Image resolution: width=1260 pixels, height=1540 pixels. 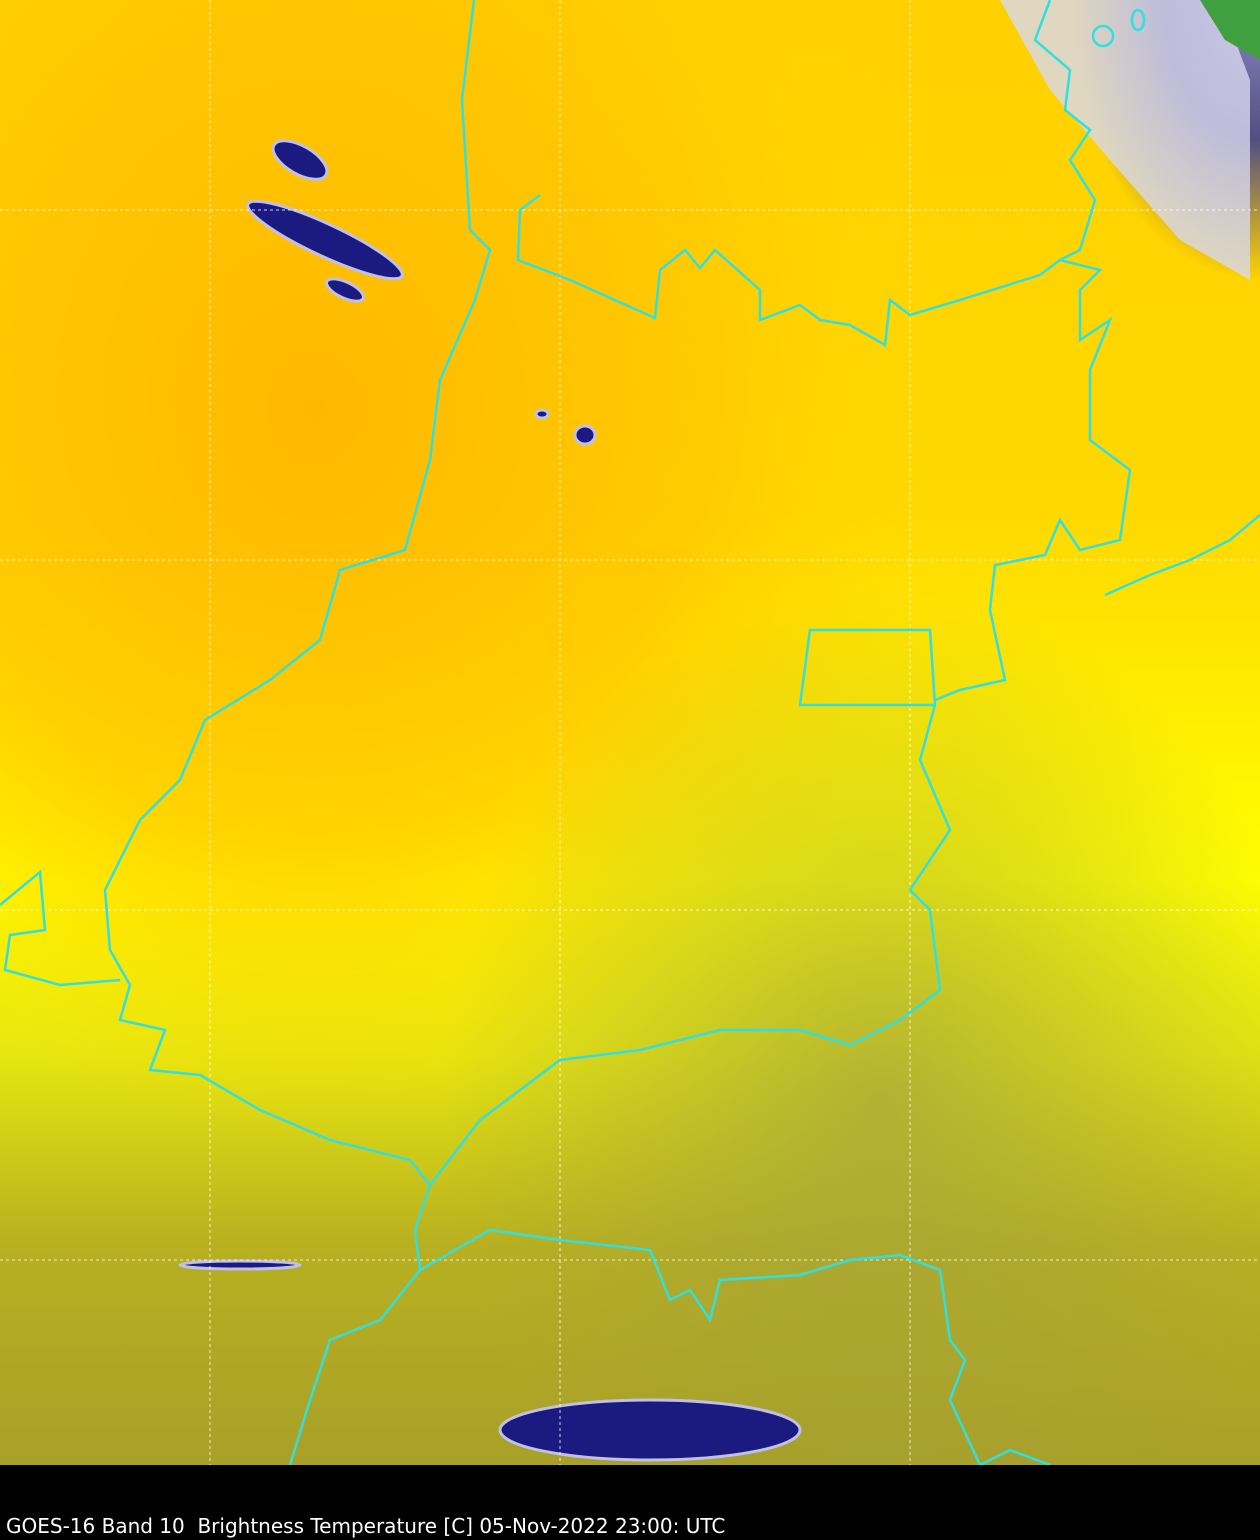 I want to click on vegetation-patch, so click(x=1230, y=30).